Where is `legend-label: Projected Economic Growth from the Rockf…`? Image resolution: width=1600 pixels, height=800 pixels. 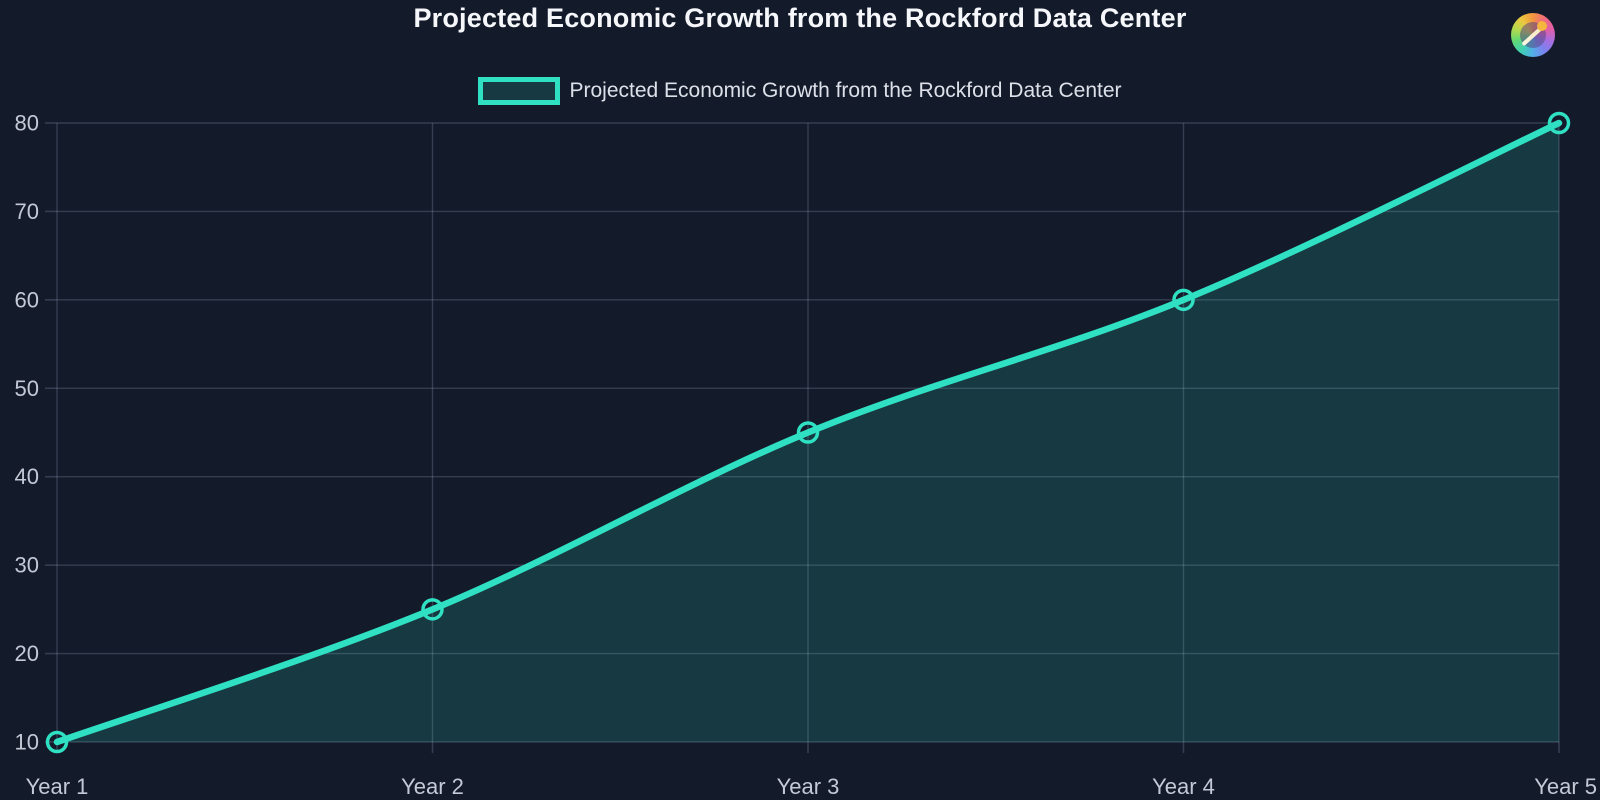 legend-label: Projected Economic Growth from the Rockf… is located at coordinates (845, 90).